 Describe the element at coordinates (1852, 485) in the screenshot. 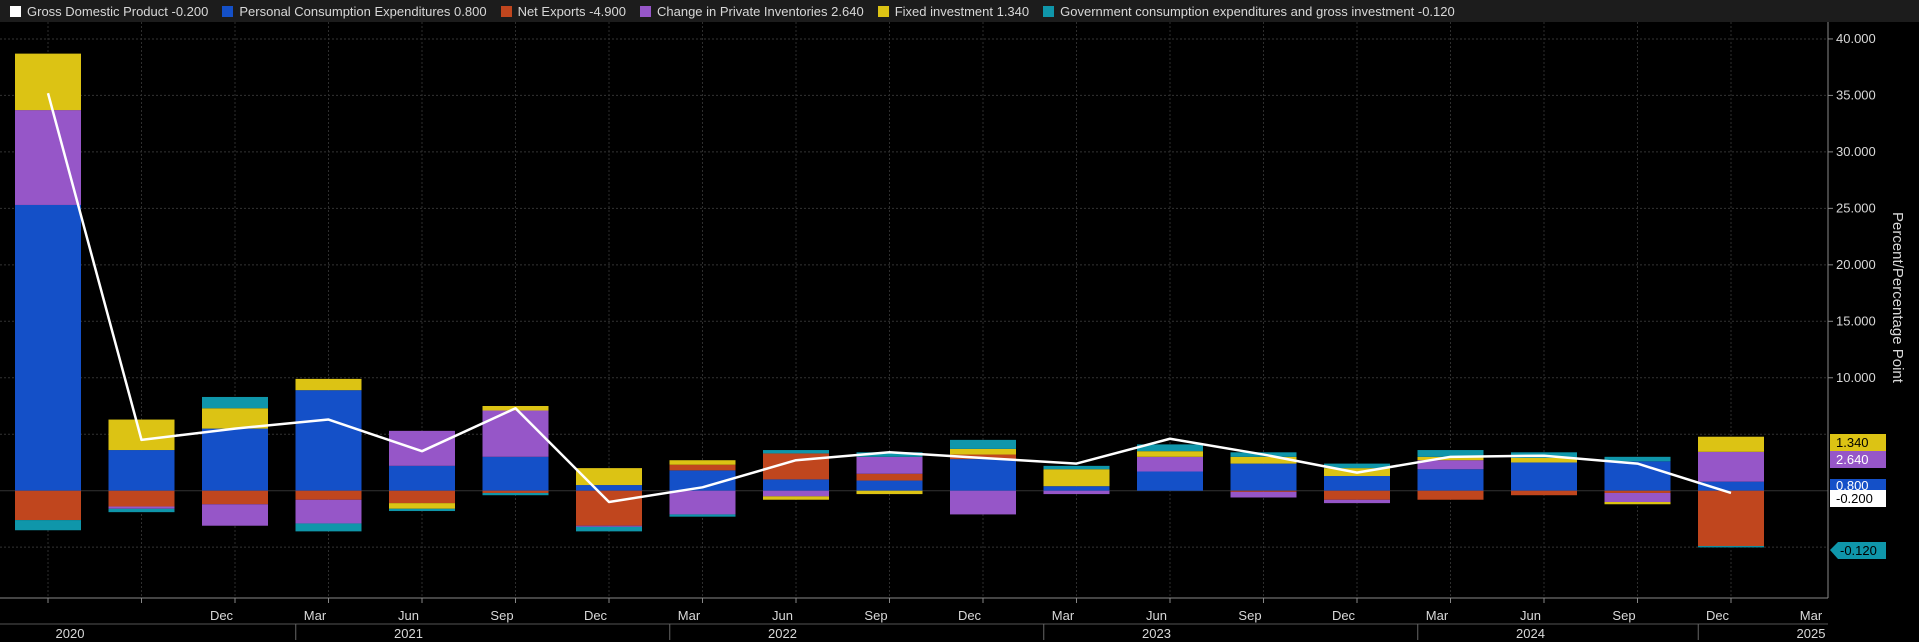

I see `end-label-pce: 0.800` at that location.